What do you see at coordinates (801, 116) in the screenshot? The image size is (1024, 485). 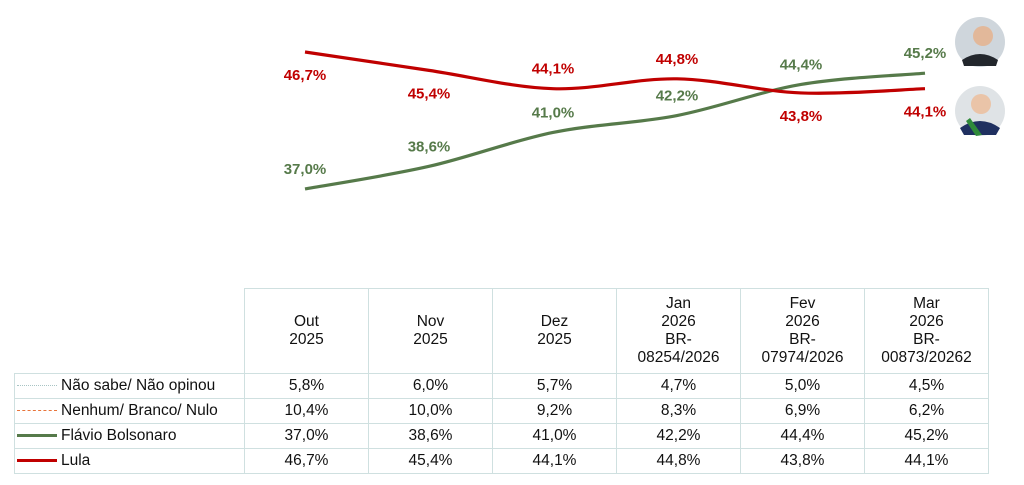 I see `data-label: 43,8%` at bounding box center [801, 116].